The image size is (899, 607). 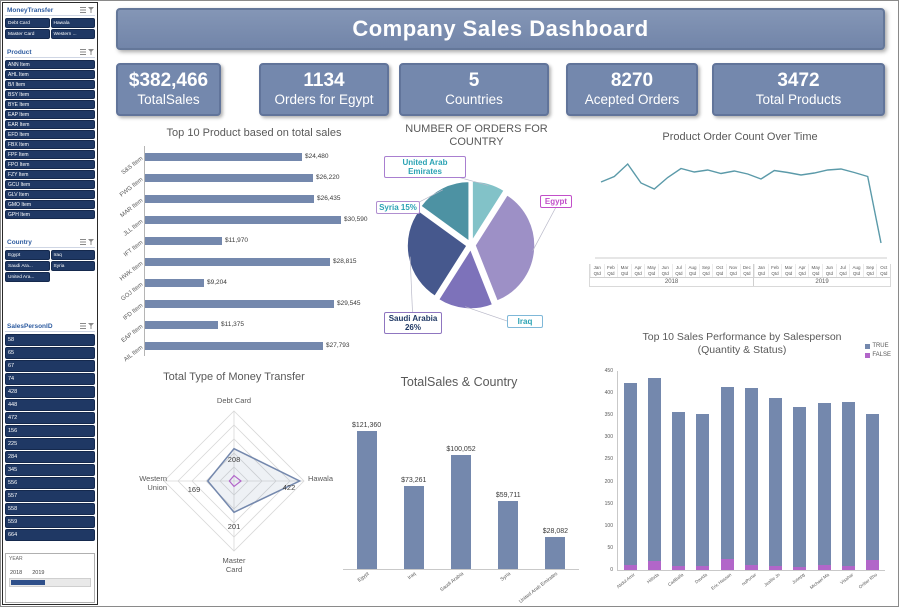 What do you see at coordinates (50, 104) in the screenshot?
I see `slicer-item-product: BYE Item` at bounding box center [50, 104].